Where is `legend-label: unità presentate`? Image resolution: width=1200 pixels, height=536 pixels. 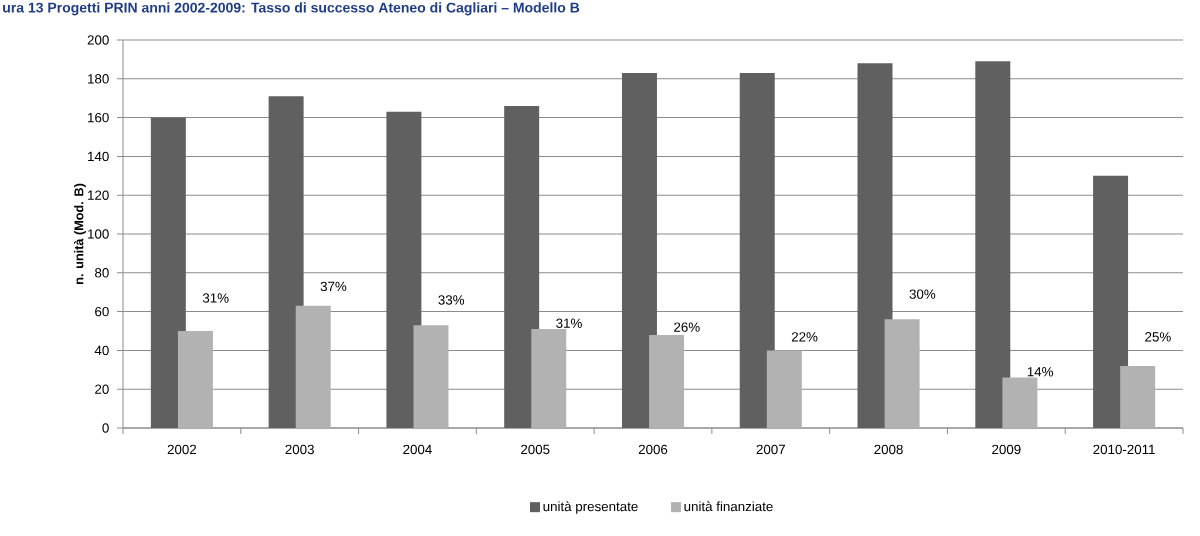
legend-label: unità presentate is located at coordinates (590, 507).